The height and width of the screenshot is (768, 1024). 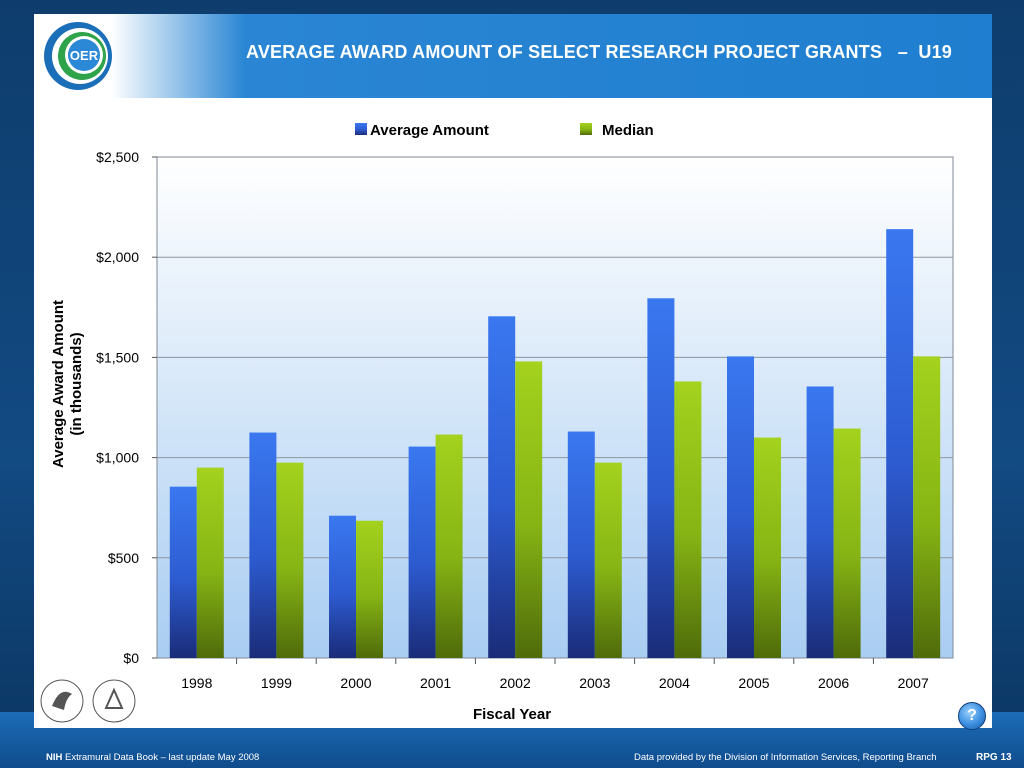 I want to click on y-axis-title: Average Award Amount, so click(x=58, y=384).